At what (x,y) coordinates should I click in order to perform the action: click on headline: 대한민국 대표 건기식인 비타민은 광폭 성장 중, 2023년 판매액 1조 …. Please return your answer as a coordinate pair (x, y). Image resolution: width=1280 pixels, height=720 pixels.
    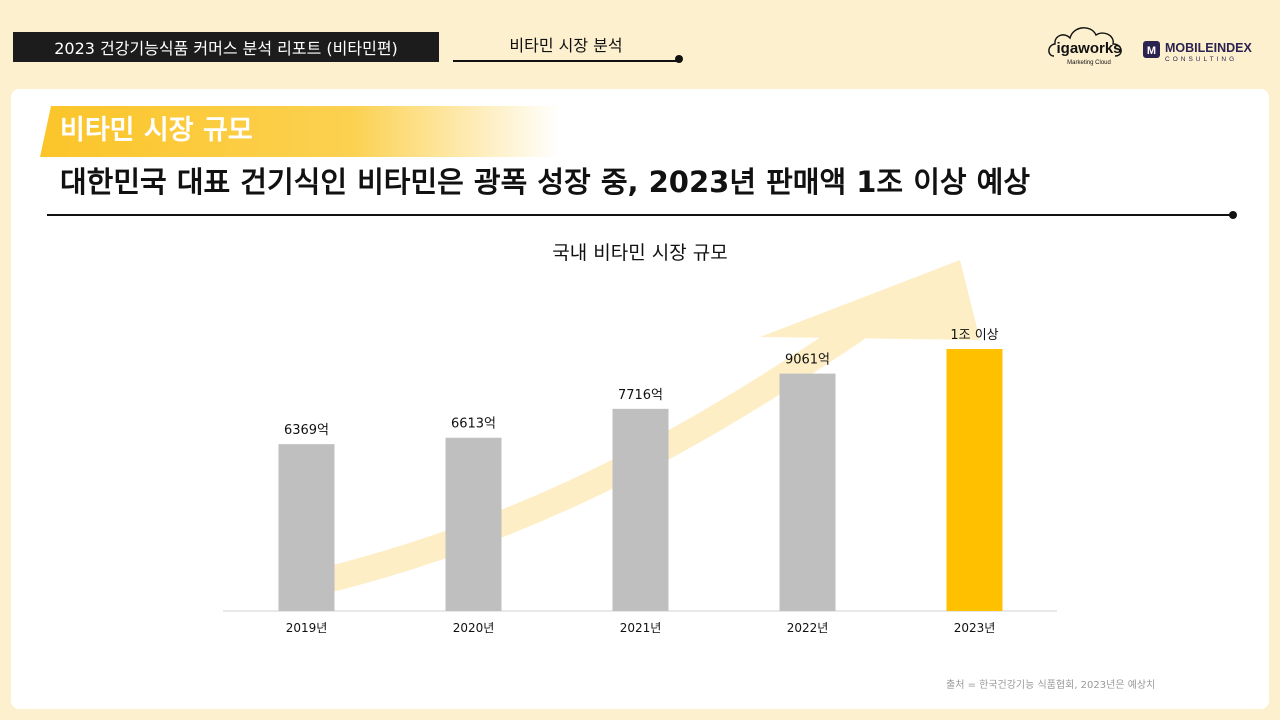
    Looking at the image, I should click on (545, 182).